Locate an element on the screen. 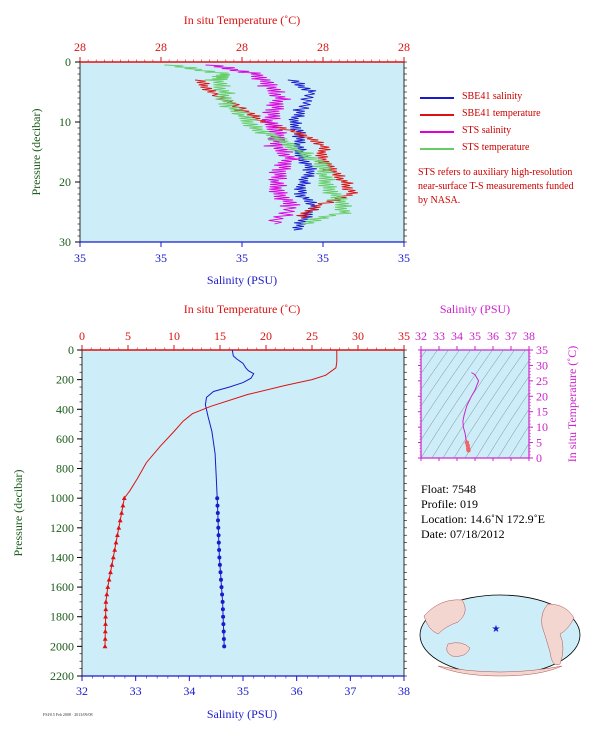  ts-temperature-tick-label: 15 is located at coordinates (542, 412).